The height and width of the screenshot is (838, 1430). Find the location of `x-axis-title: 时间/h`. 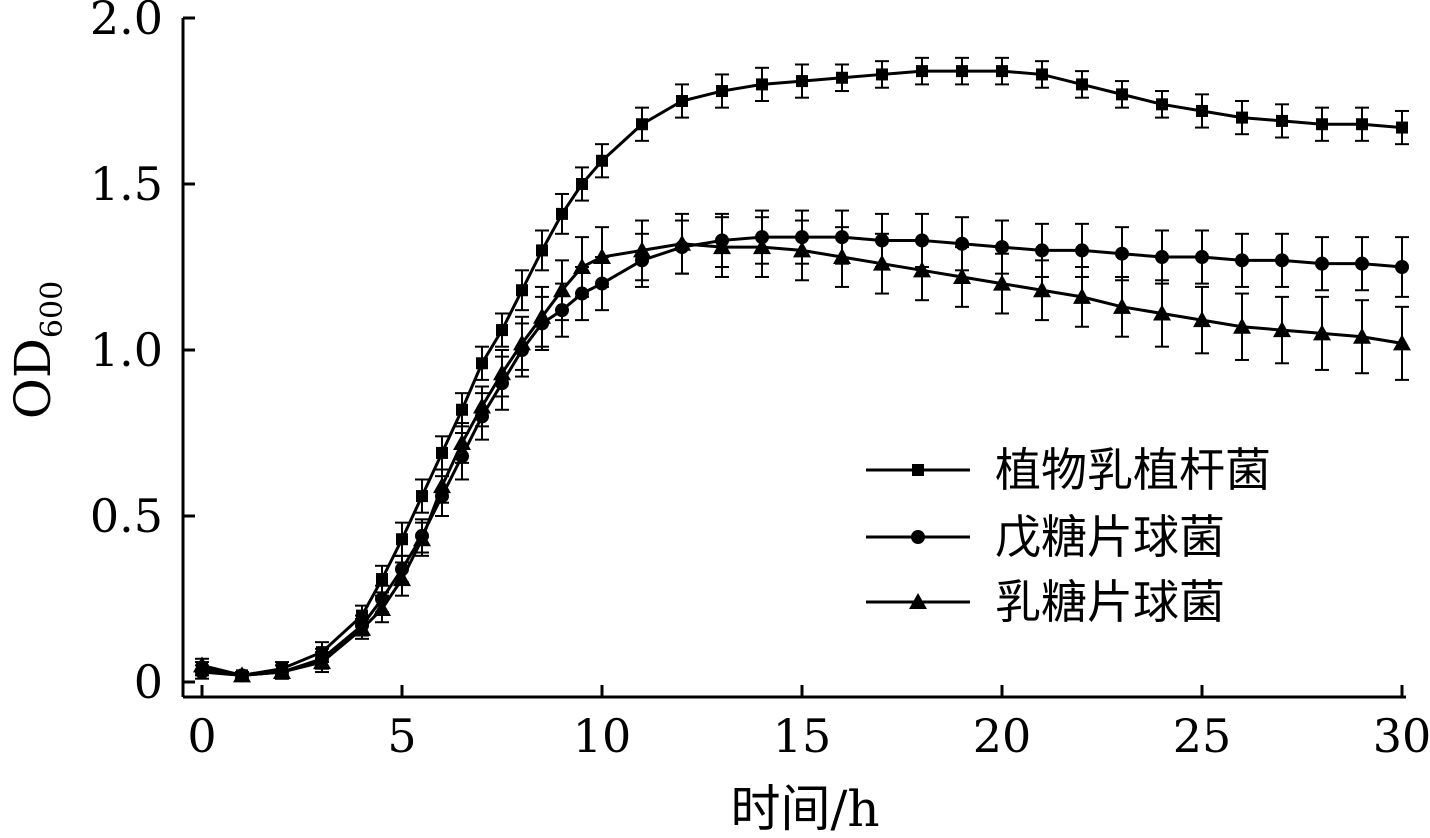

x-axis-title: 时间/h is located at coordinates (804, 809).